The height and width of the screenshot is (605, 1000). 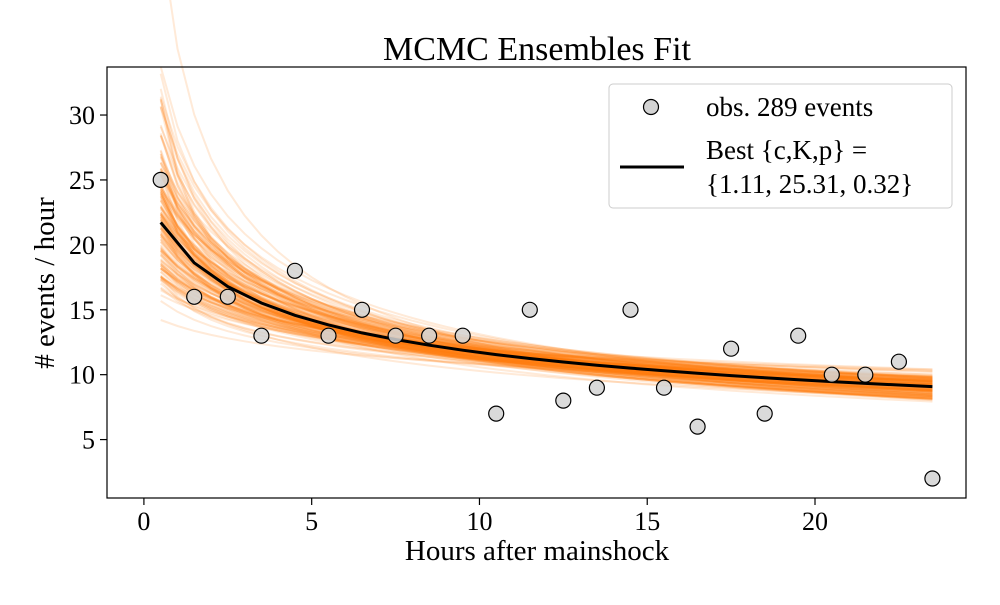 What do you see at coordinates (789, 107) in the screenshot?
I see `legend-label-observed: obs. 289 events` at bounding box center [789, 107].